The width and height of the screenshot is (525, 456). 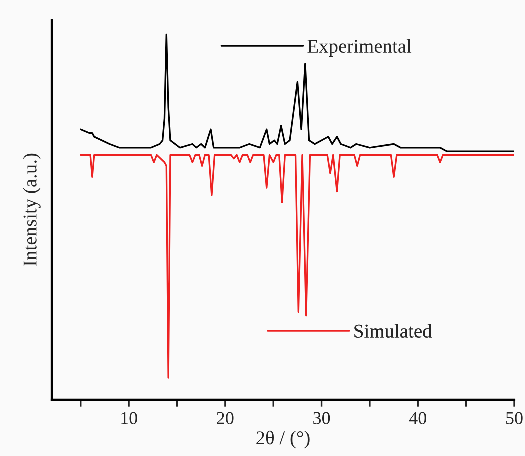 I want to click on x-tick-label: 30, so click(x=322, y=418).